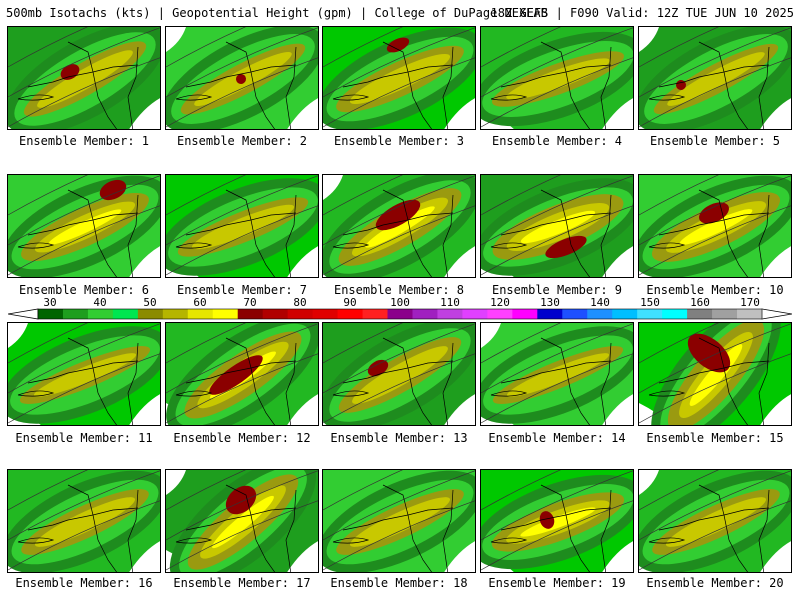 This screenshot has height=600, width=800. I want to click on ensemble-member-label: Ensemble Member: 6, so click(84, 290).